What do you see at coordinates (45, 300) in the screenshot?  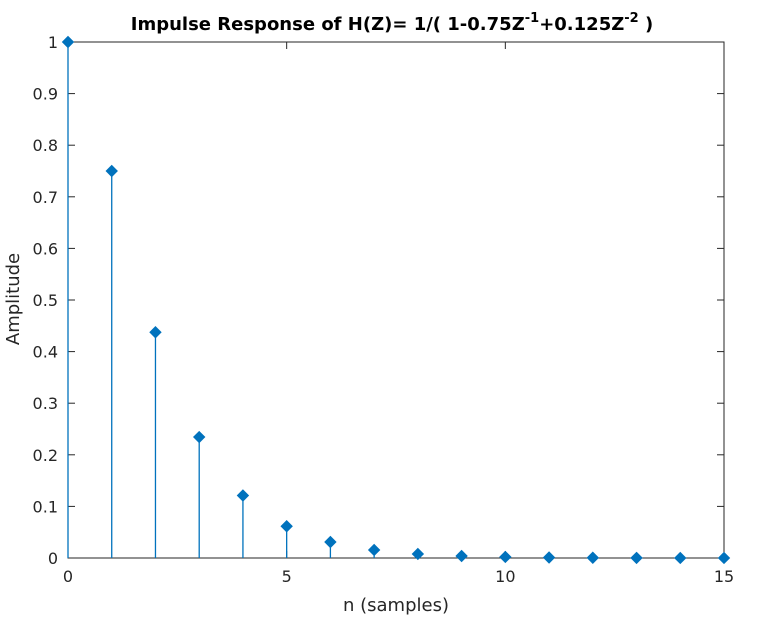 I see `y-tick-label: 0.5` at bounding box center [45, 300].